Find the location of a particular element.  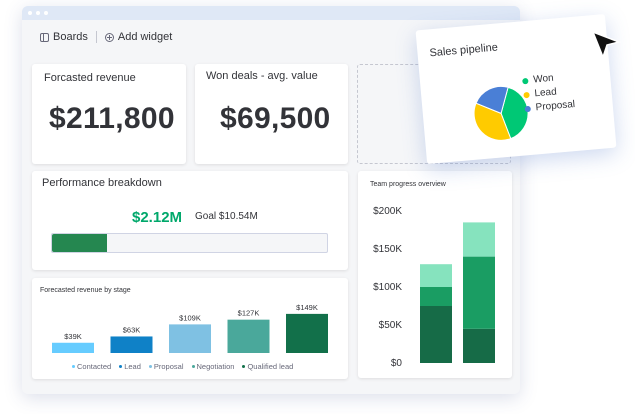

performance-breakdown-widget: Performance breakdown is located at coordinates (190, 220).